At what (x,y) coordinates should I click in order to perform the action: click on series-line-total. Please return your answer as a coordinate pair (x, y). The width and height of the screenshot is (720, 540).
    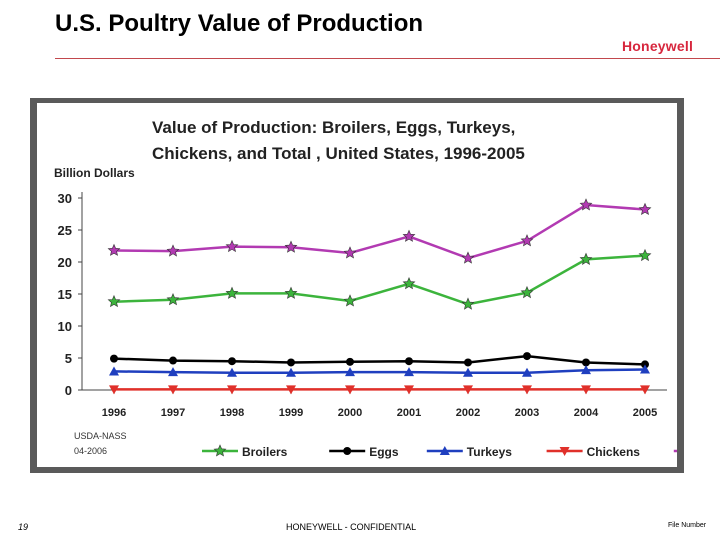
    Looking at the image, I should click on (379, 231).